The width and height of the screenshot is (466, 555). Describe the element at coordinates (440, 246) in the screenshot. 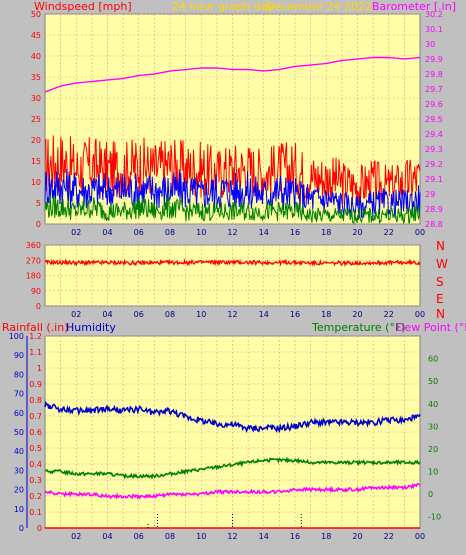

I see `compass-n-top: N` at that location.